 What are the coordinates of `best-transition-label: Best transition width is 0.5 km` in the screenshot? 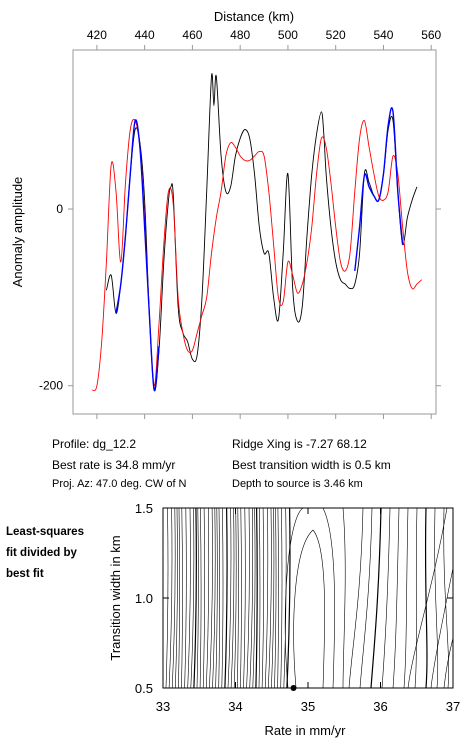 It's located at (311, 465).